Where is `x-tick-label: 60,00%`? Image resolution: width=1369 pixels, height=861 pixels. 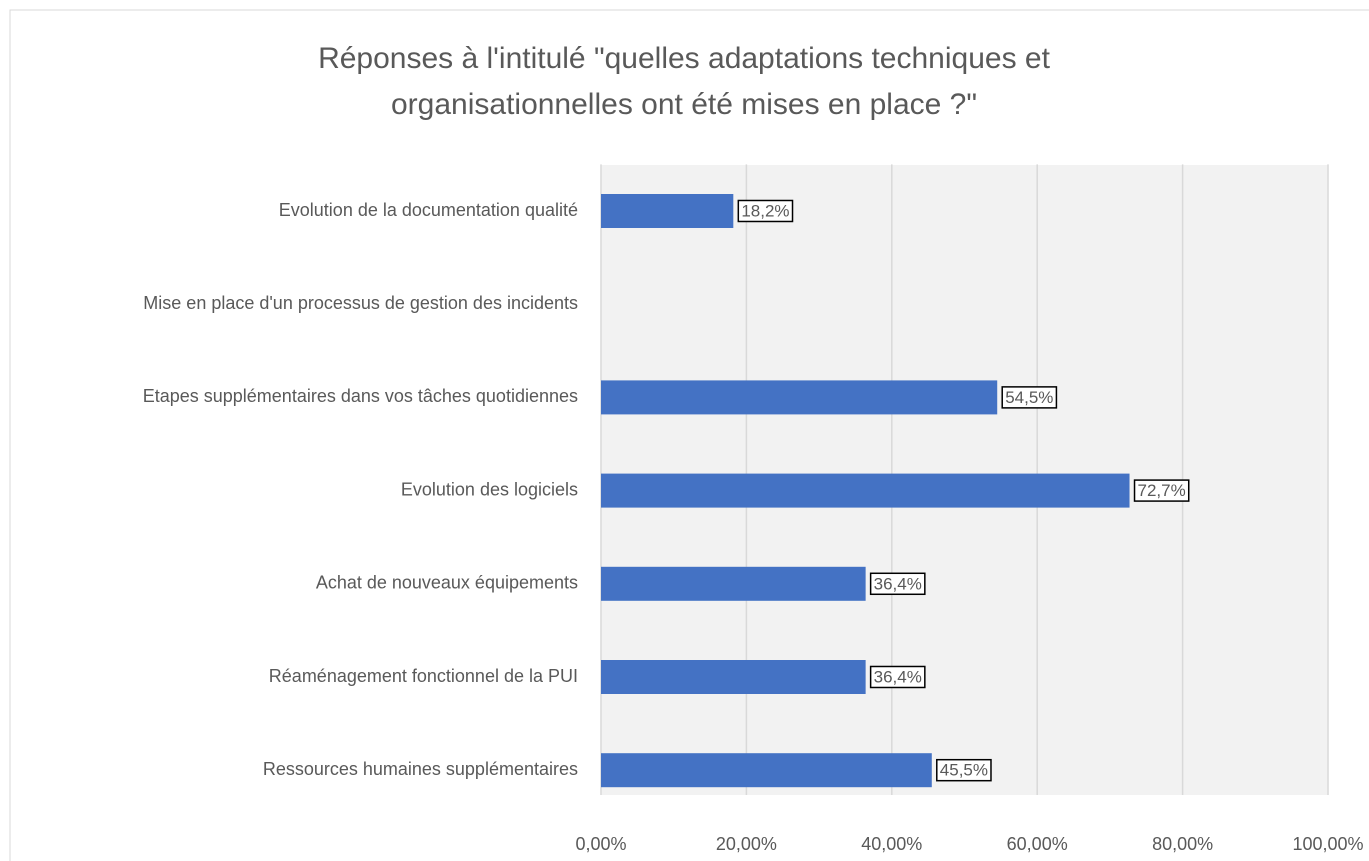 x-tick-label: 60,00% is located at coordinates (1037, 844).